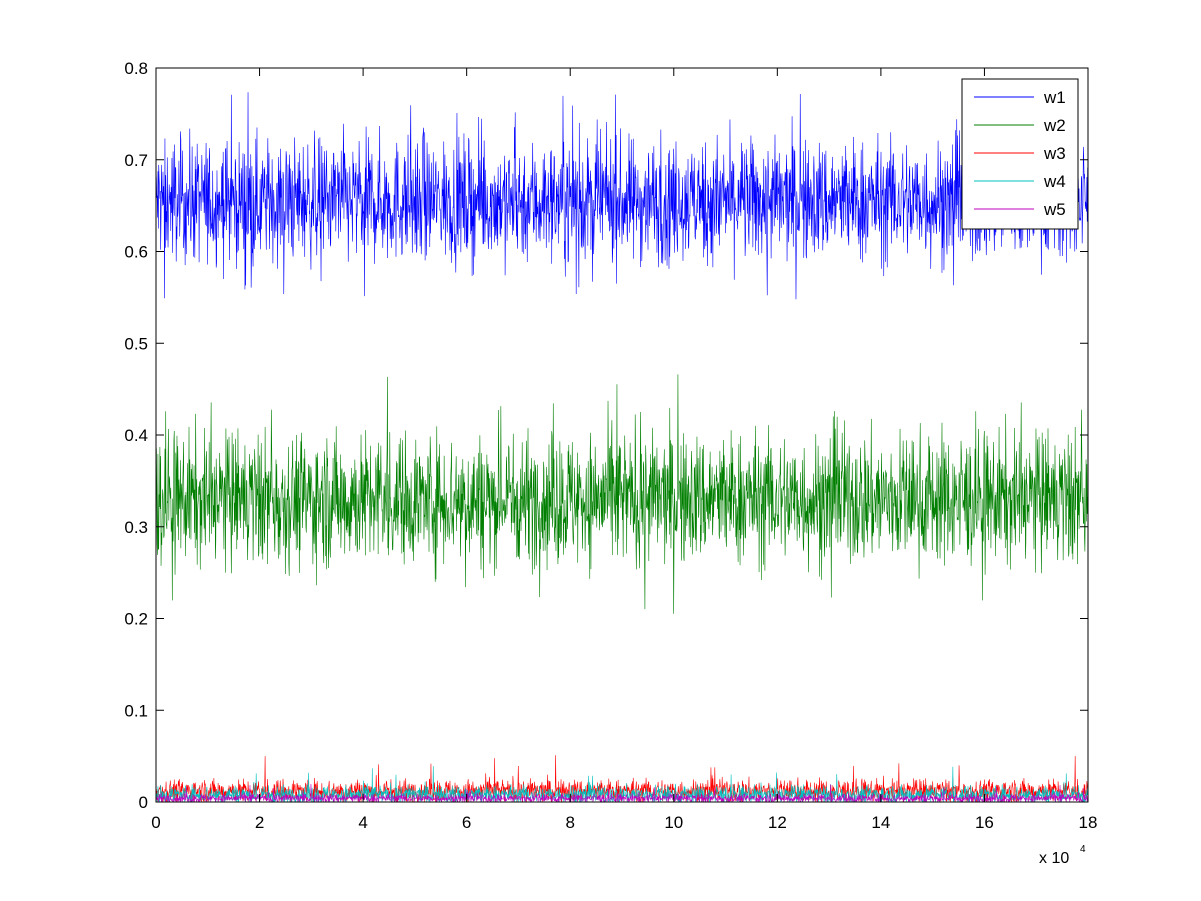 The height and width of the screenshot is (901, 1201). What do you see at coordinates (136, 435) in the screenshot?
I see `y-tick-label: 0.4` at bounding box center [136, 435].